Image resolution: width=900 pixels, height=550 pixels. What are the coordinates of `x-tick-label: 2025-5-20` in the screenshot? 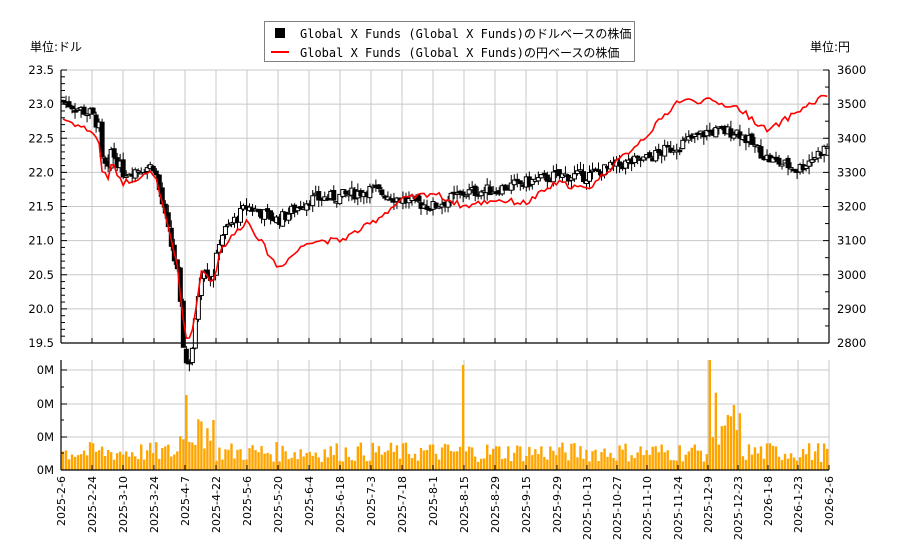 It's located at (278, 504).